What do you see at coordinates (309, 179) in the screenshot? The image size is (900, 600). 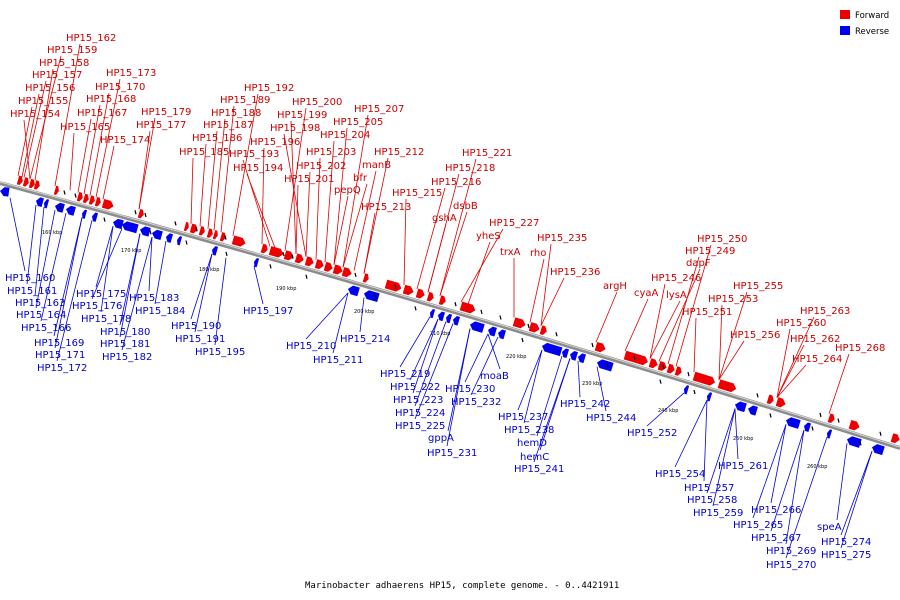 I see `forward-gene-label: HP15_201` at bounding box center [309, 179].